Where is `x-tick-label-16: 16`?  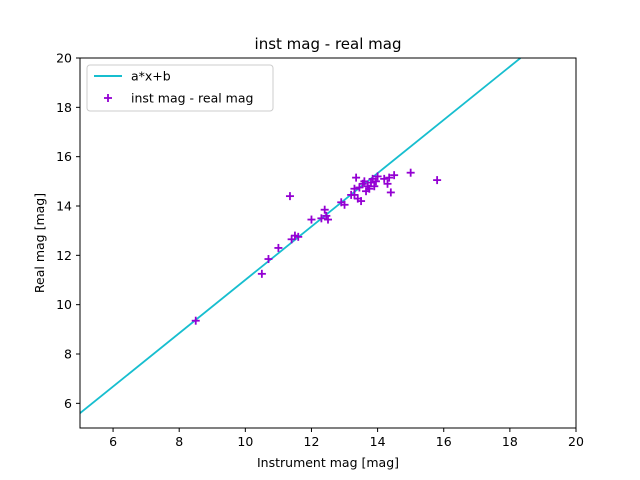
x-tick-label-16: 16 is located at coordinates (444, 441).